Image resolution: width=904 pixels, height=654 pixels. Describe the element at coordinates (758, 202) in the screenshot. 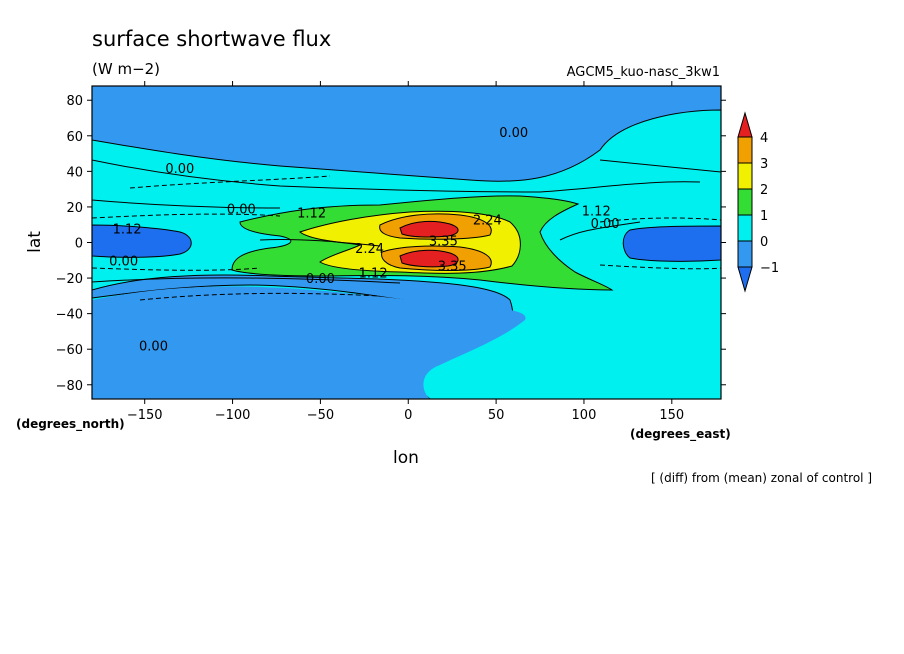

I see `colorbar: −1 0 1 2 3 4` at that location.